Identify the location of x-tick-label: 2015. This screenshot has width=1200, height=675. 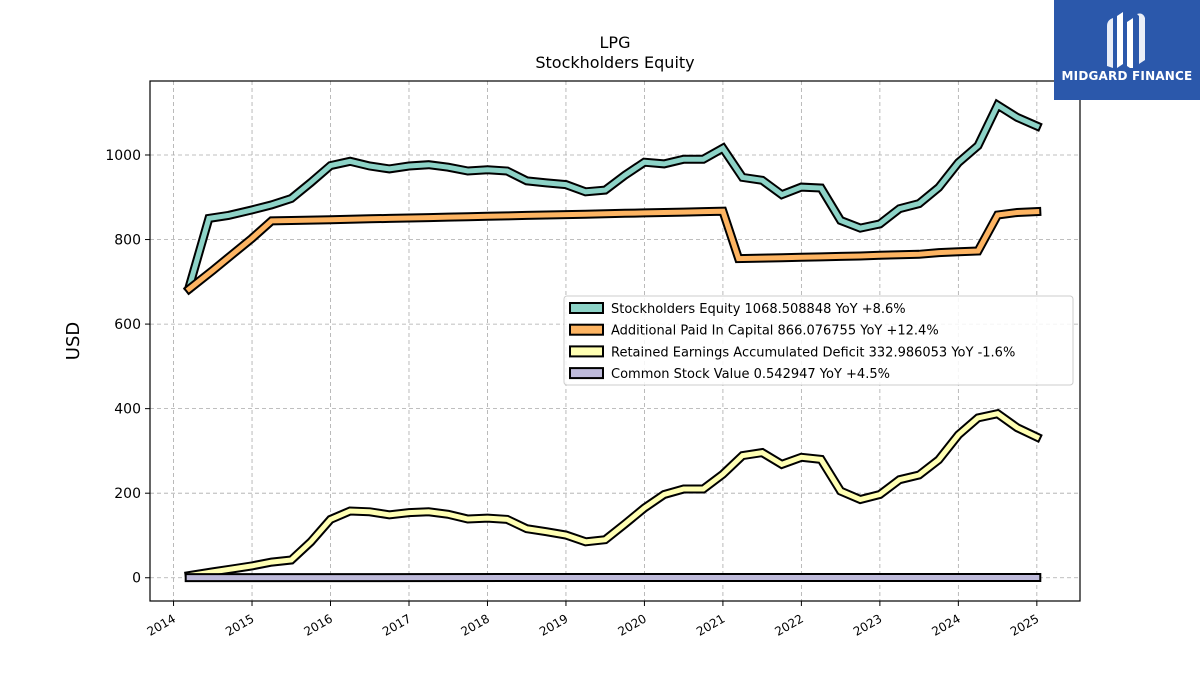
(239, 624).